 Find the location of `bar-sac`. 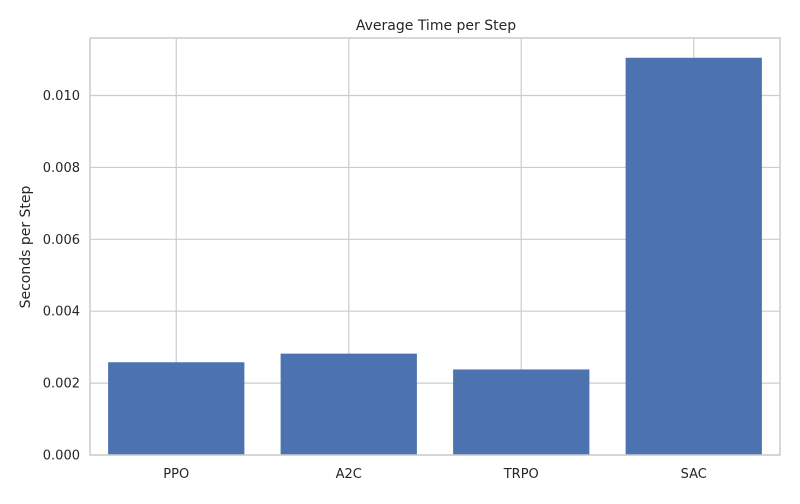

bar-sac is located at coordinates (693, 256).